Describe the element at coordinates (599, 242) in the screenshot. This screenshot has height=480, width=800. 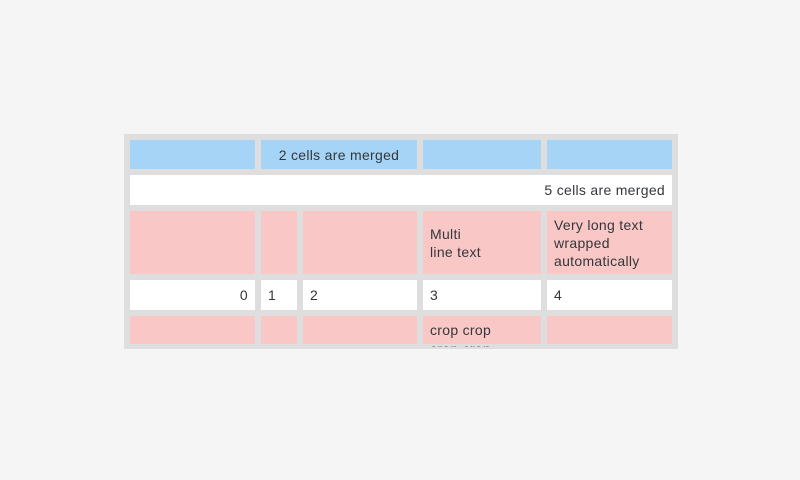
I see `cell-text: Very long text wrapped automatically` at that location.